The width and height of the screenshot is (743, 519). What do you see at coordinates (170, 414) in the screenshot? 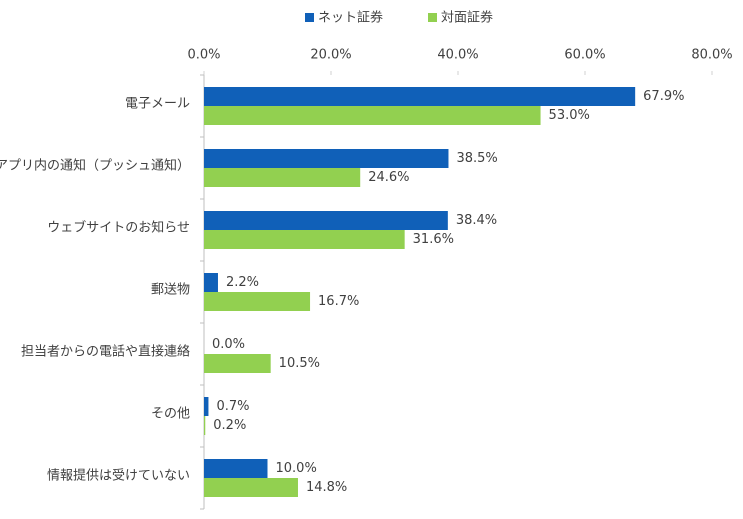
I see `y-tick-label: その他` at bounding box center [170, 414].